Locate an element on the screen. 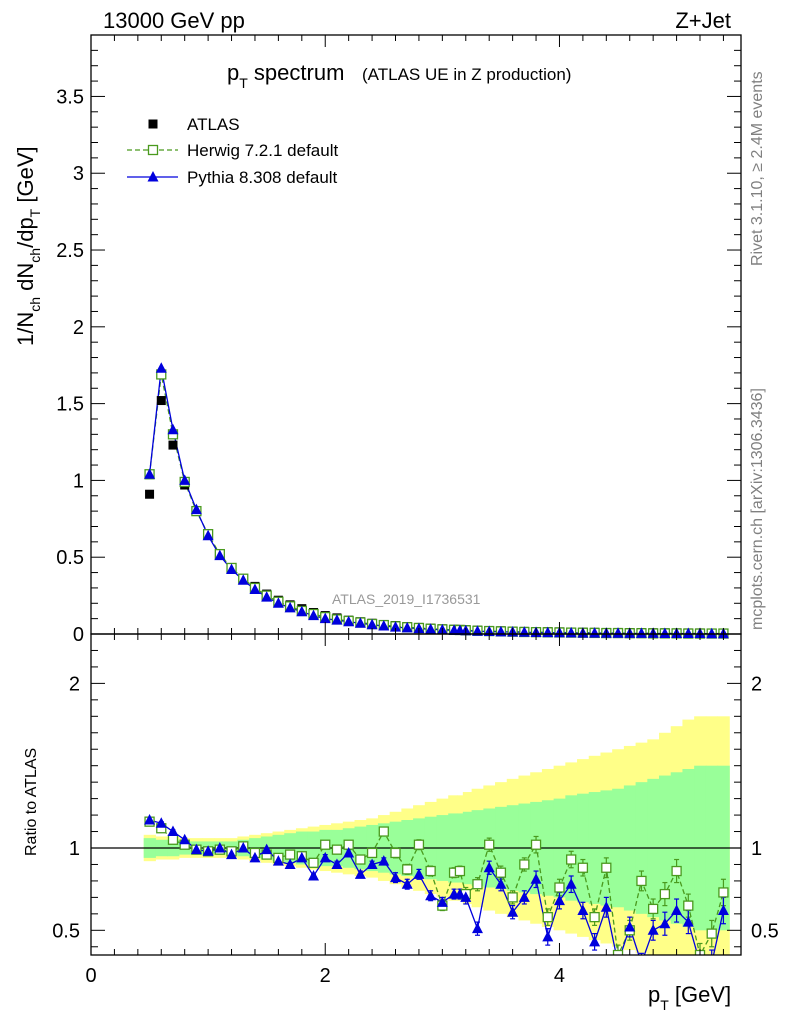 The width and height of the screenshot is (786, 1024). side-text-mcplots: mcplots.cern.ch [arXiv:1306.3436] is located at coordinates (757, 509).